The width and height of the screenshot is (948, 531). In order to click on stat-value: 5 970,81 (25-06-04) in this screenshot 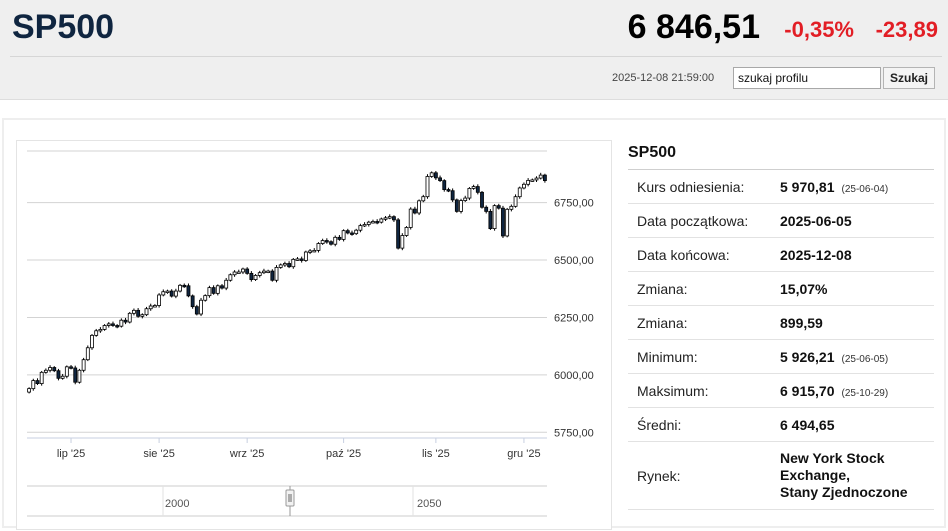, I will do `click(834, 187)`.